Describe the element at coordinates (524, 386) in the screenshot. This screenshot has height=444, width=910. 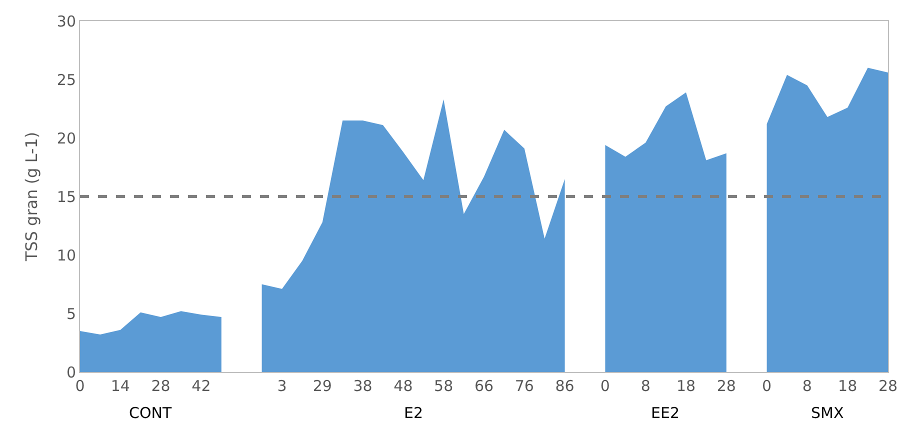
I see `x-tick-label: 76` at that location.